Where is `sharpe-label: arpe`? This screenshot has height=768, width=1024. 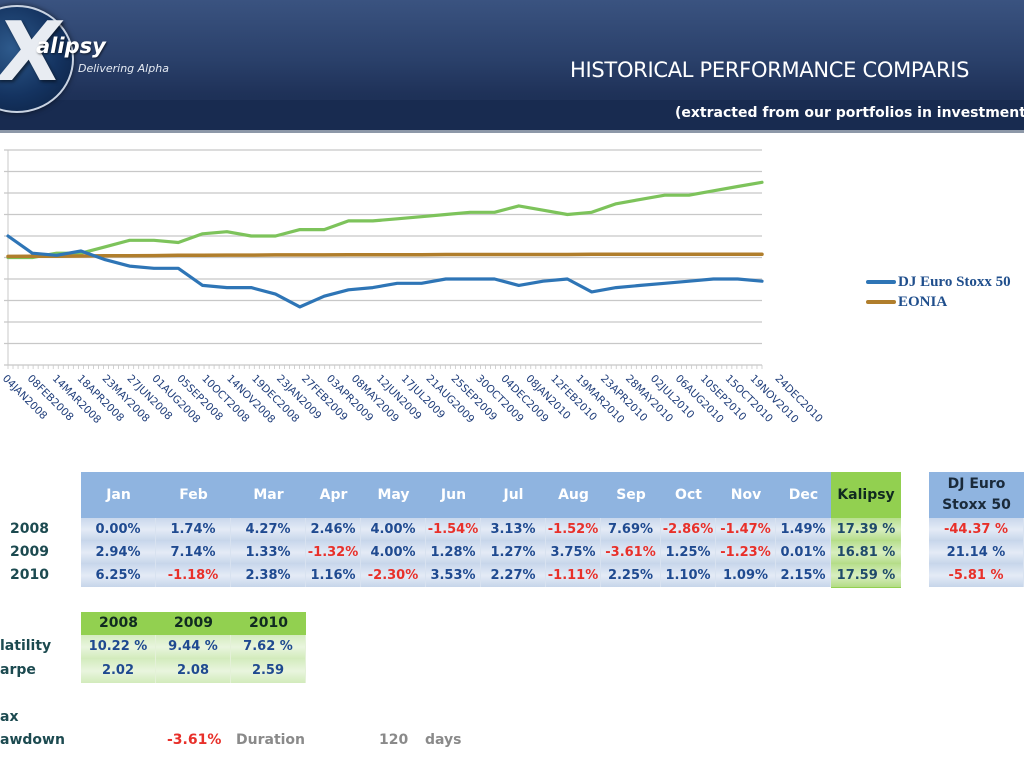 sharpe-label: arpe is located at coordinates (18, 670).